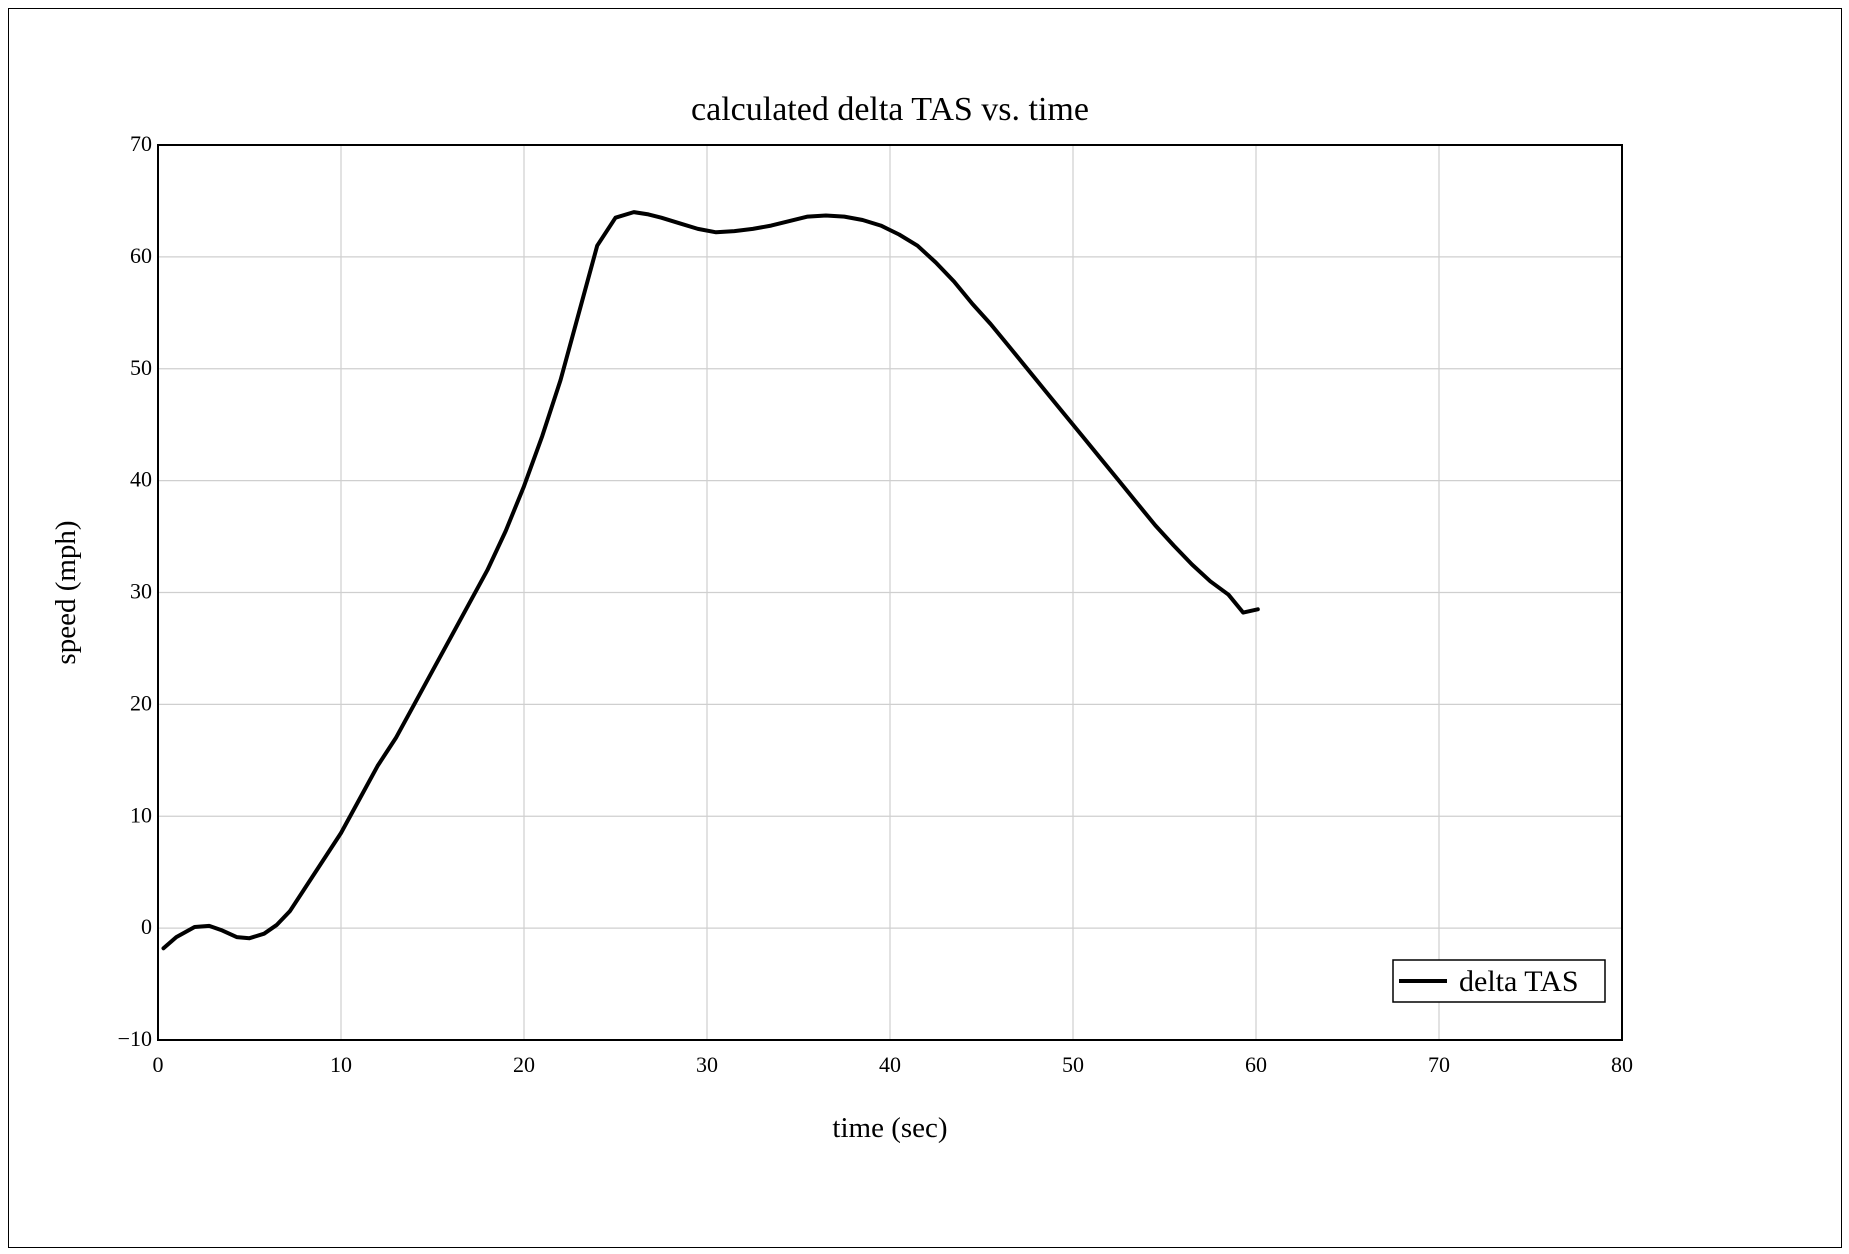 The height and width of the screenshot is (1254, 1849). Describe the element at coordinates (889, 1128) in the screenshot. I see `x-axis-label: time (sec)` at that location.